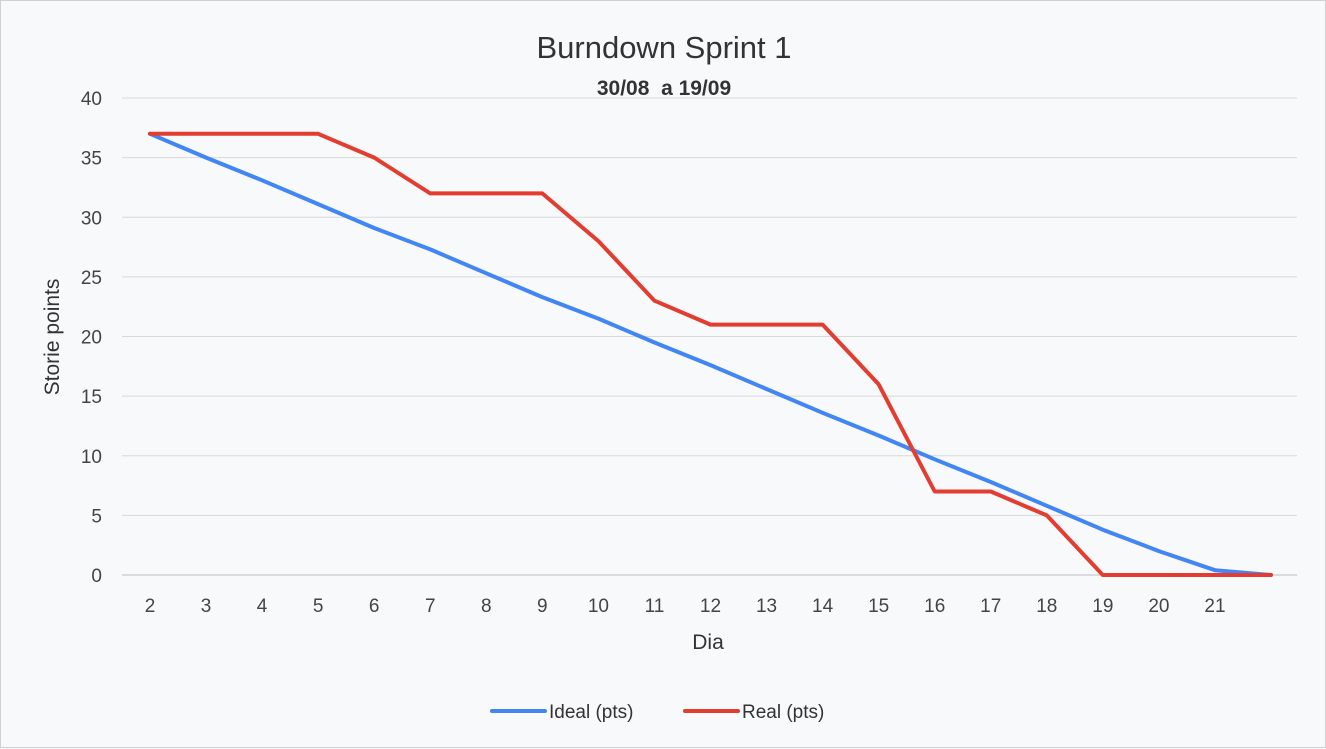 The height and width of the screenshot is (749, 1326). I want to click on x-tick-label: 20, so click(1158, 606).